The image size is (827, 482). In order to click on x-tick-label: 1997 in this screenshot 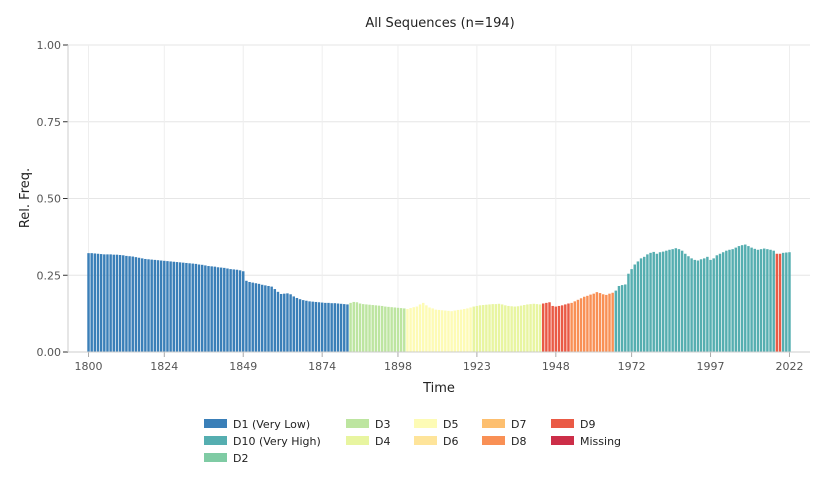, I will do `click(711, 366)`.